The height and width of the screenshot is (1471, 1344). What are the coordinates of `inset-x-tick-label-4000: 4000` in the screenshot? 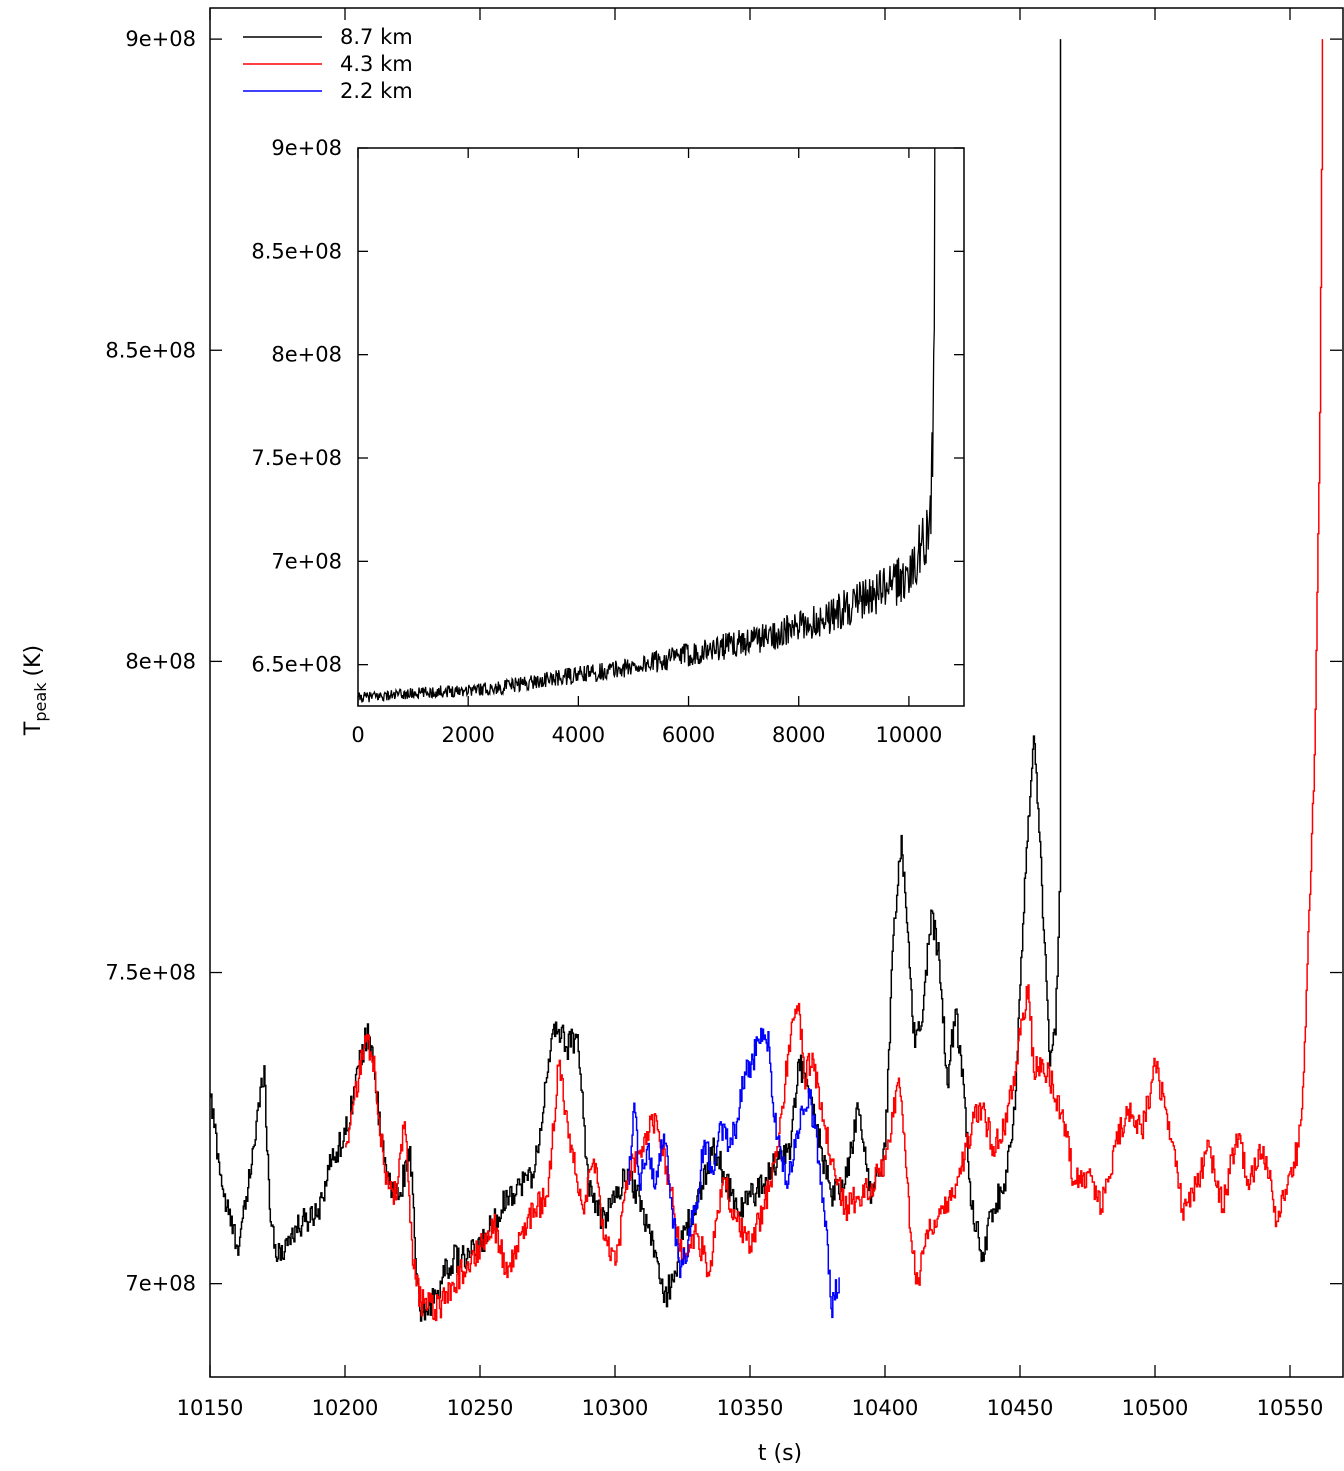 It's located at (578, 735).